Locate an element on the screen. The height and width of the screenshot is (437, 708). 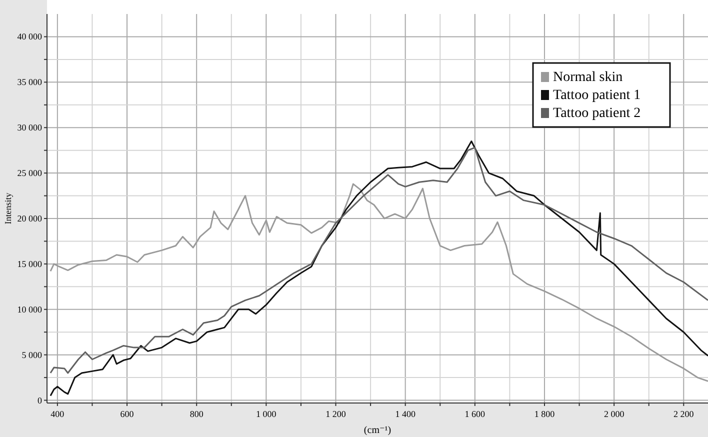
y-tick-label: 5 000 is located at coordinates (32, 355).